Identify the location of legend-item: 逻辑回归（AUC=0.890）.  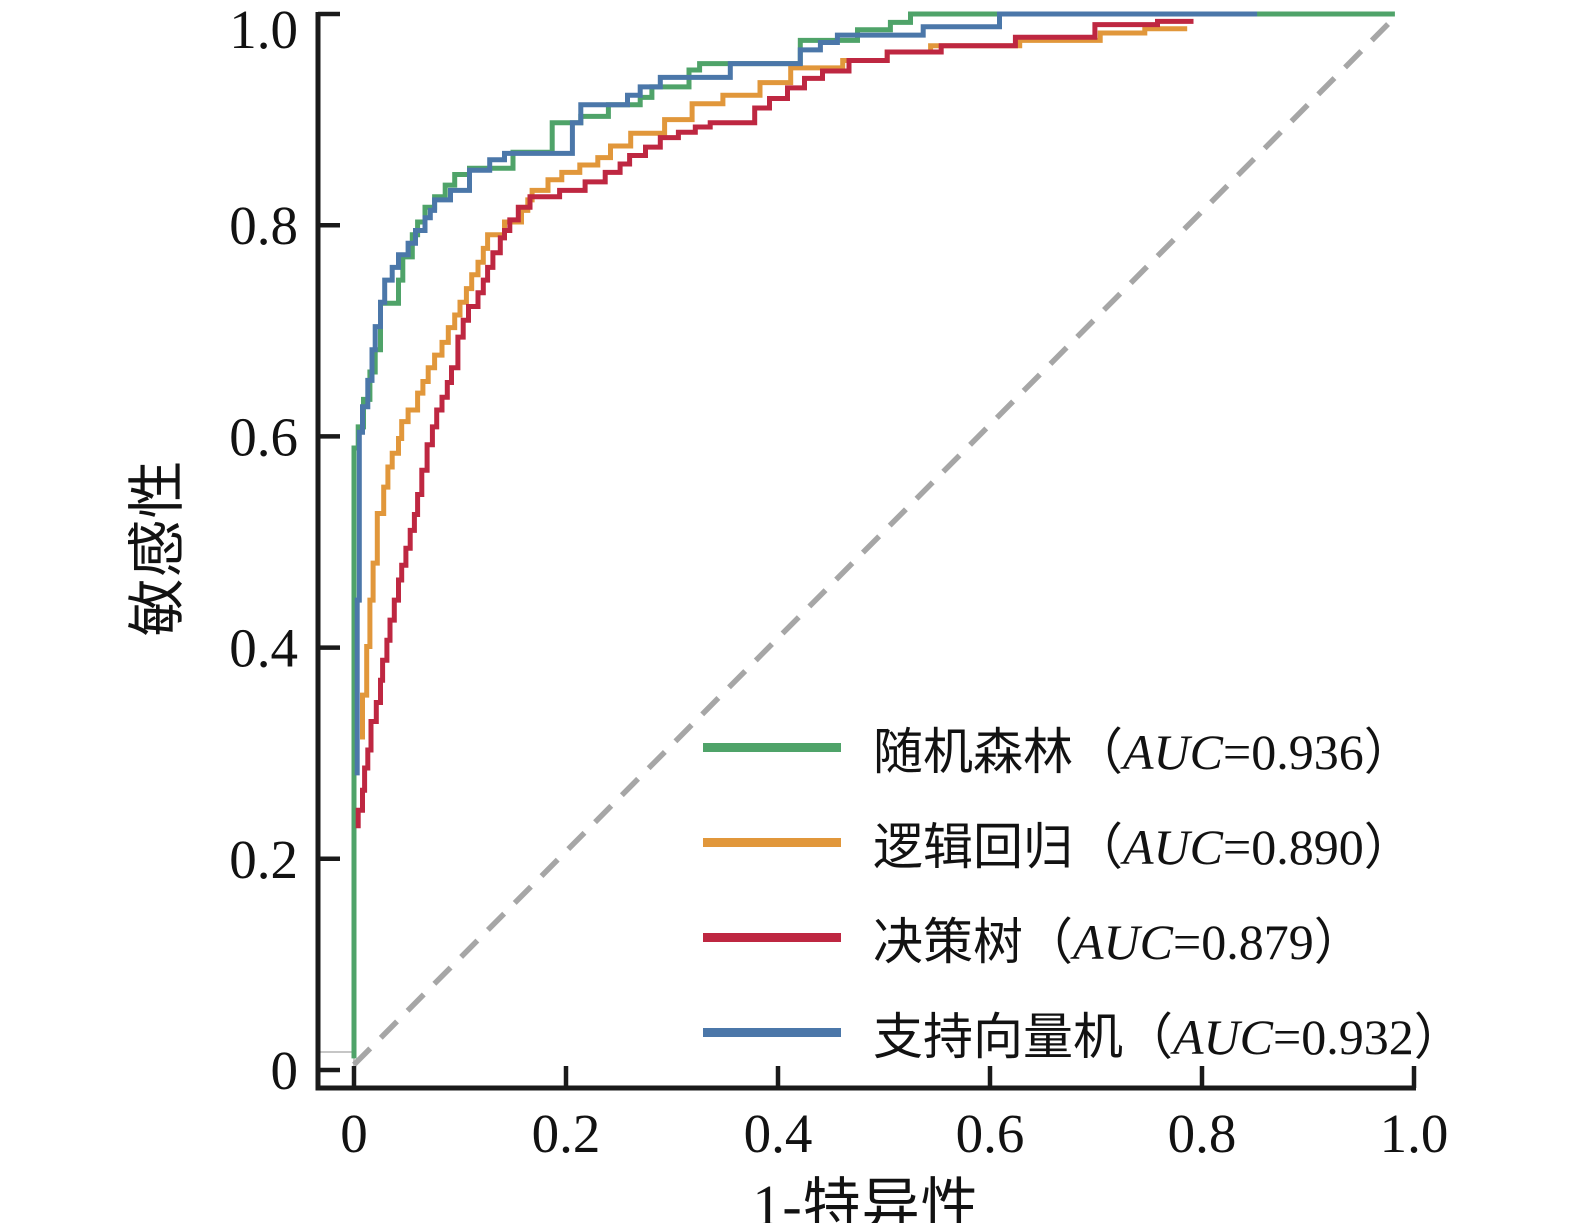
(1083, 842).